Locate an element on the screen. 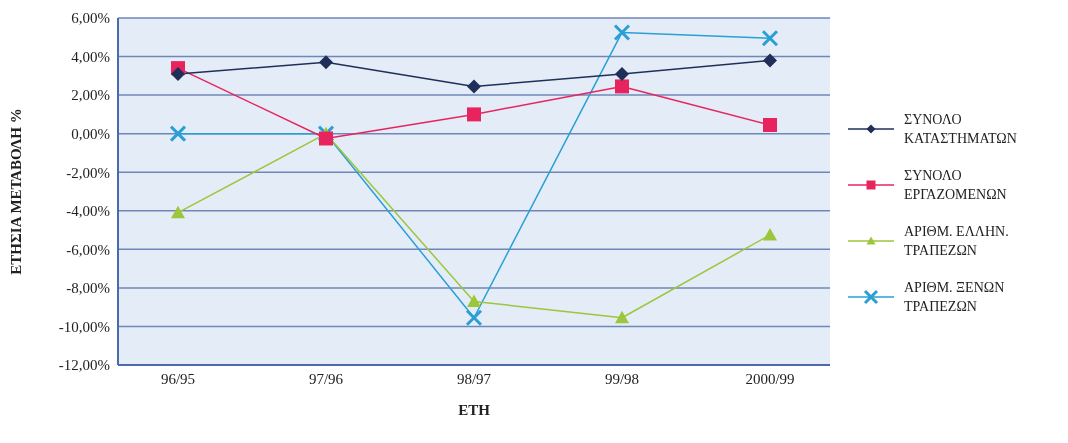 The image size is (1068, 443). y-tick-label: -12,00% is located at coordinates (84, 365).